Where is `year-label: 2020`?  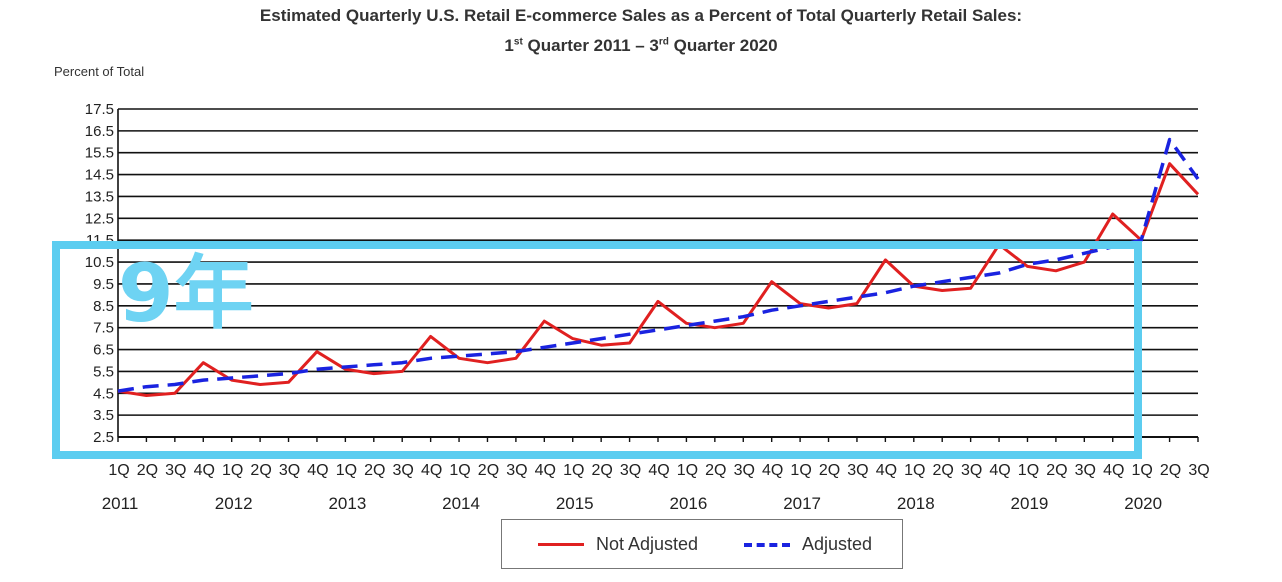 year-label: 2020 is located at coordinates (1143, 503).